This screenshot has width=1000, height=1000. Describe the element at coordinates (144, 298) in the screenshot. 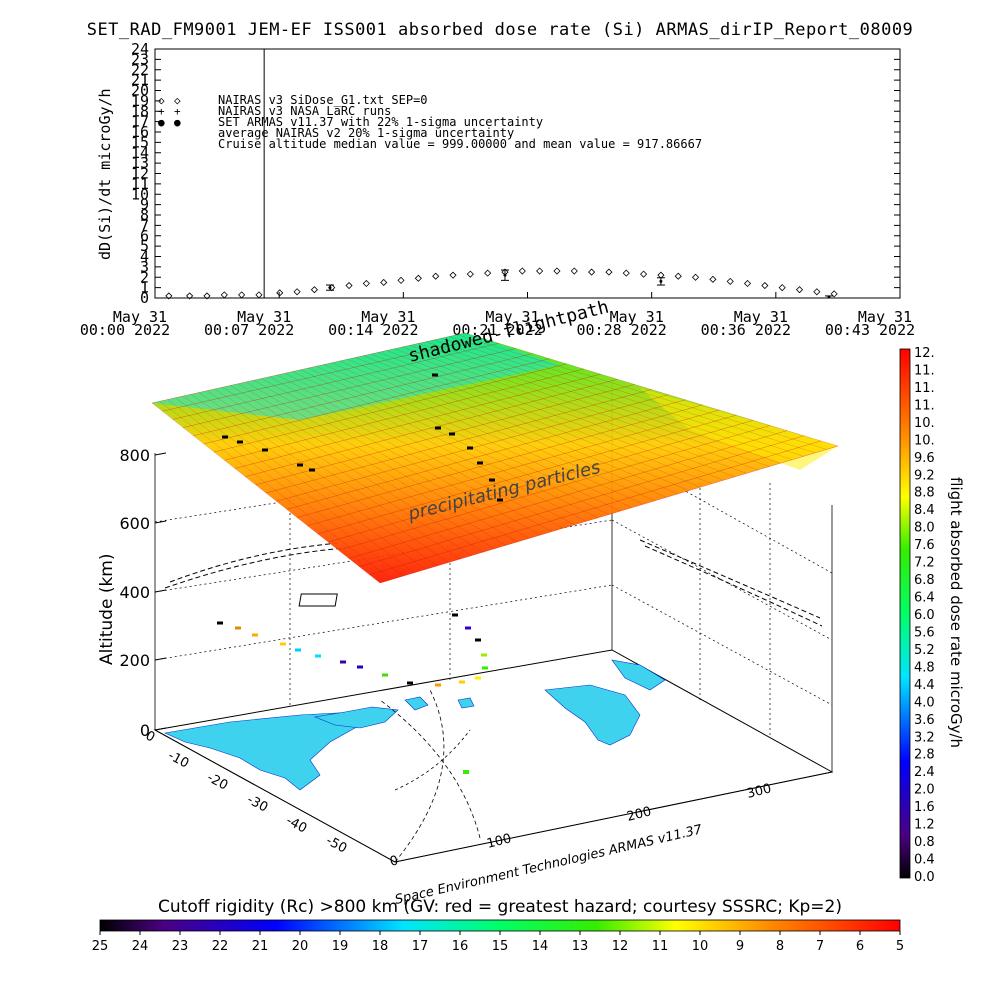

I see `y-tick-label: 0` at that location.